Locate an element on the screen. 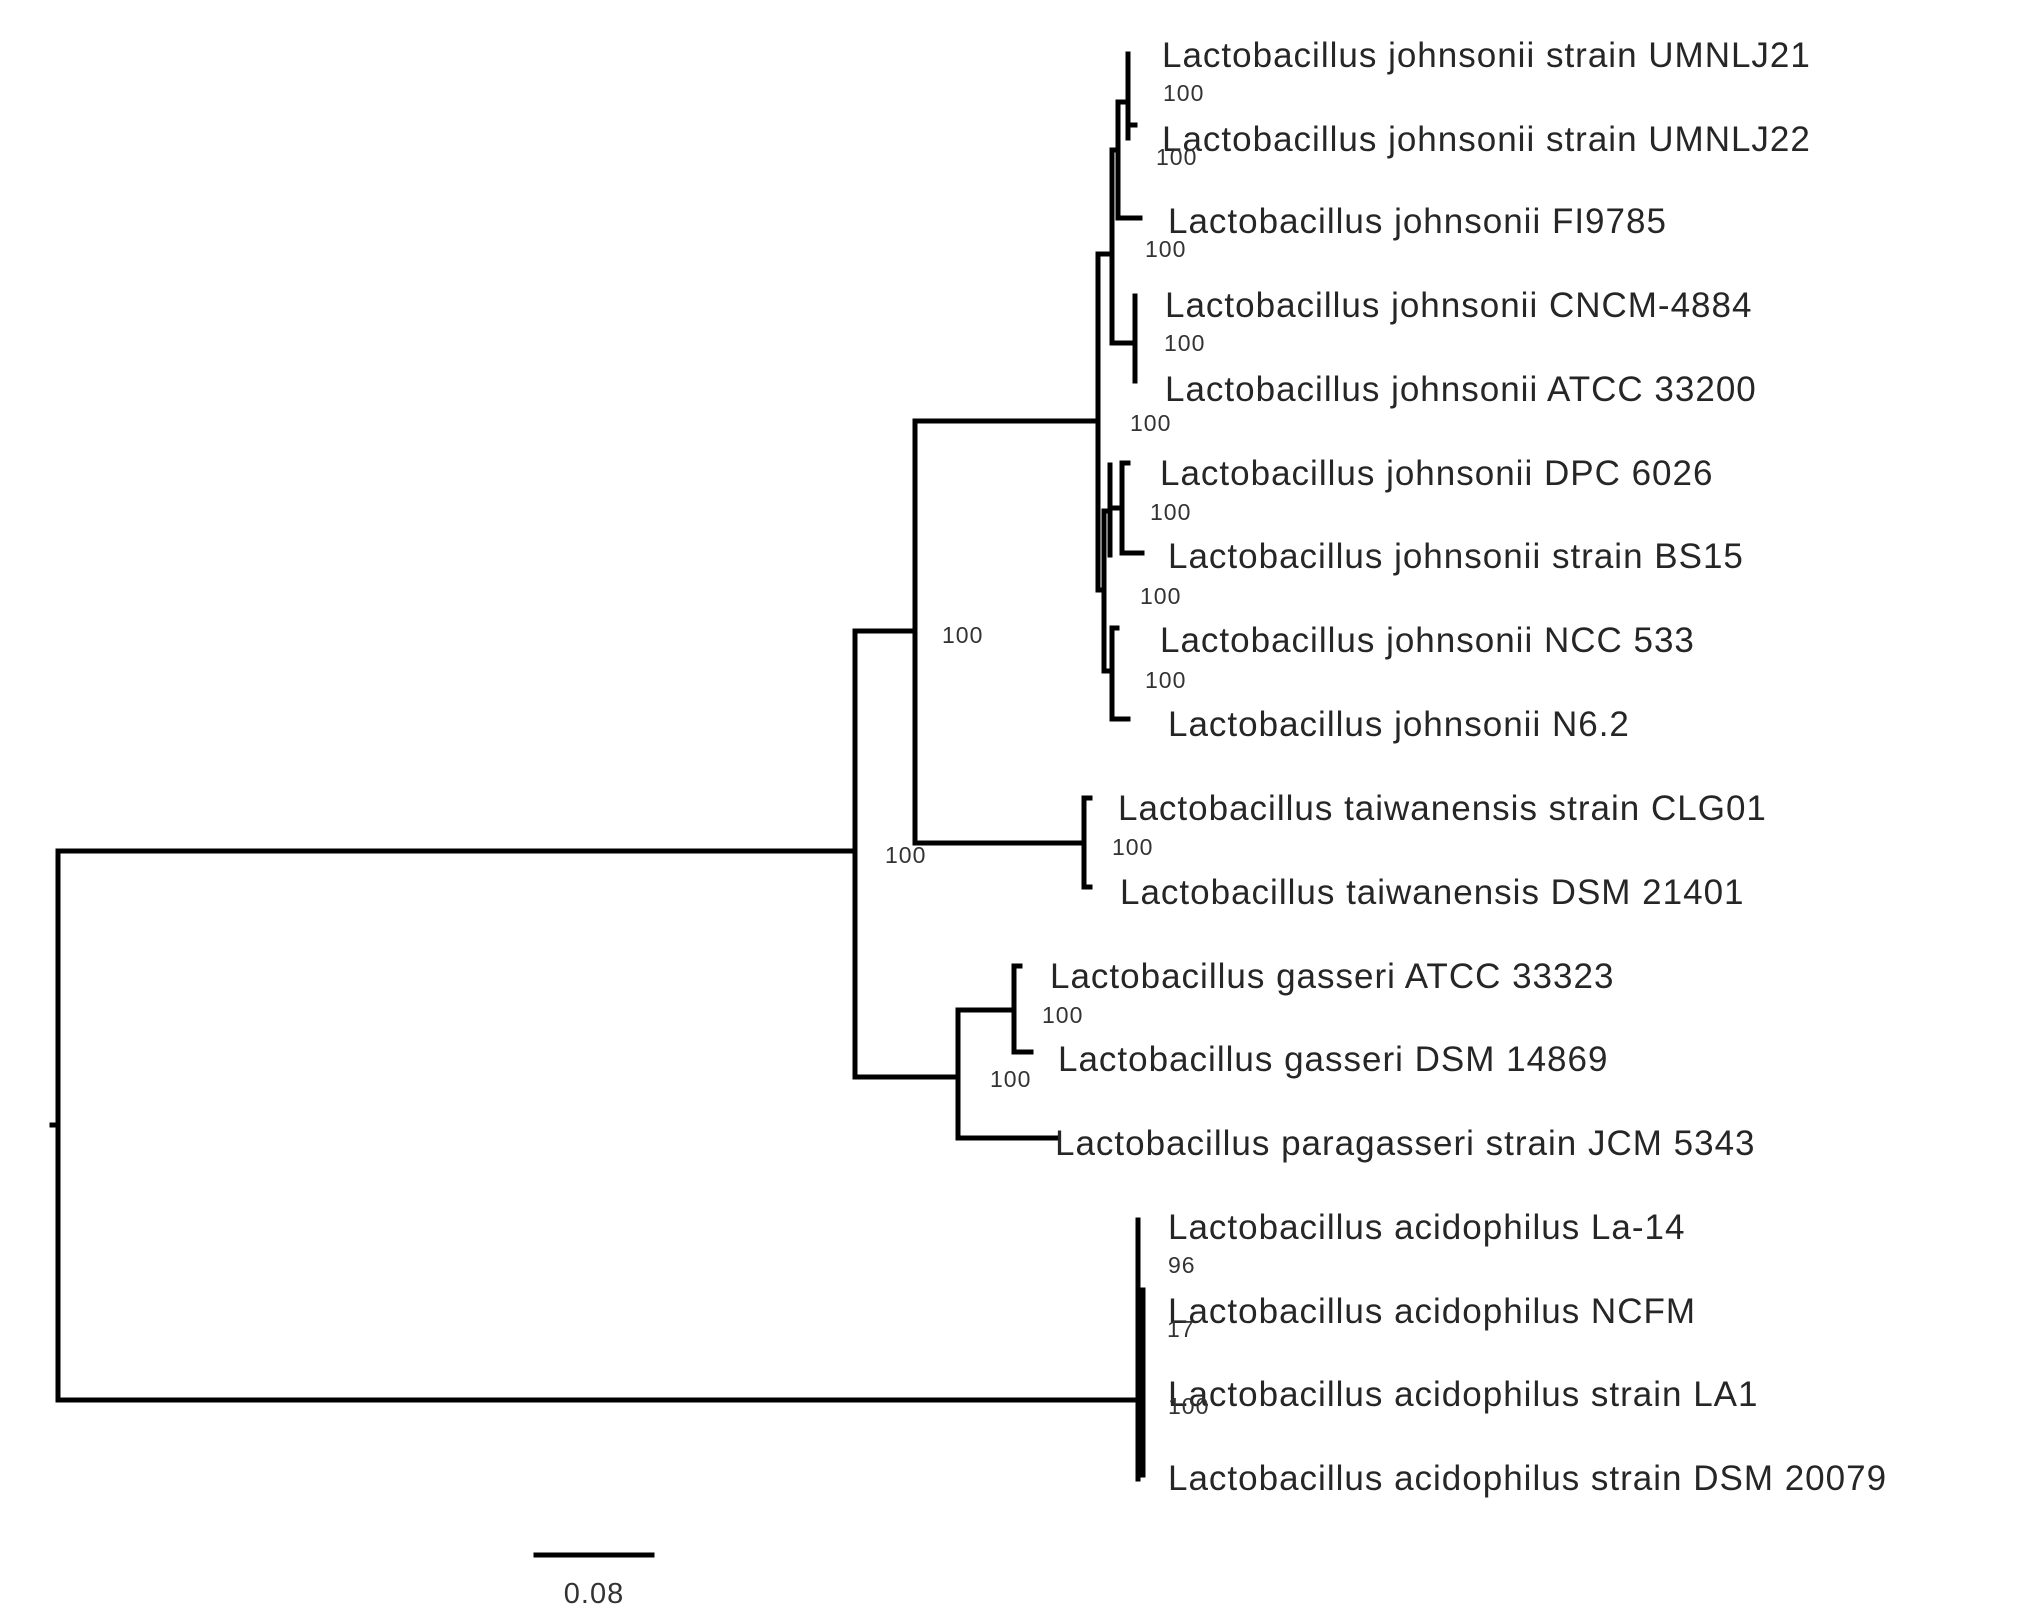  leaf-label: Lactobacillus acidophilus strain LA1 is located at coordinates (1463, 1394).